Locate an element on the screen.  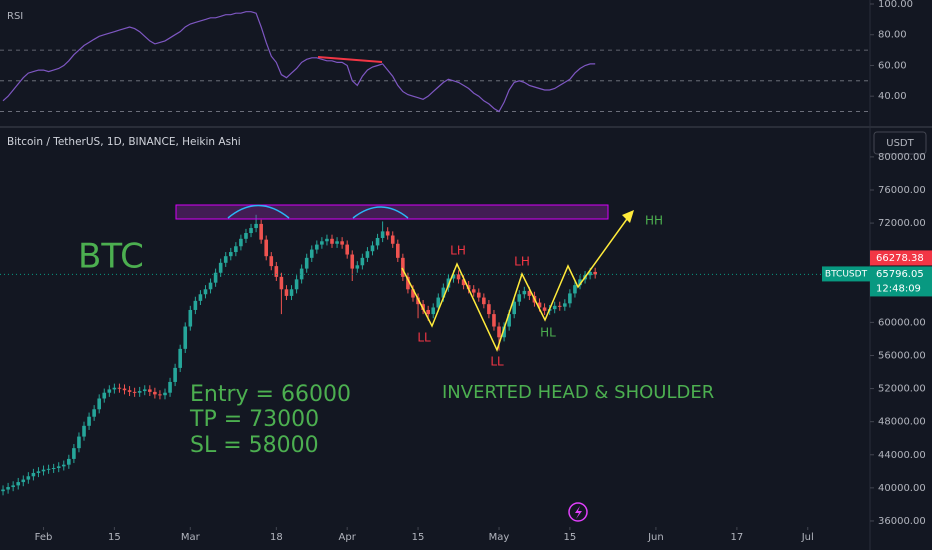
swing-label: HH is located at coordinates (654, 221).